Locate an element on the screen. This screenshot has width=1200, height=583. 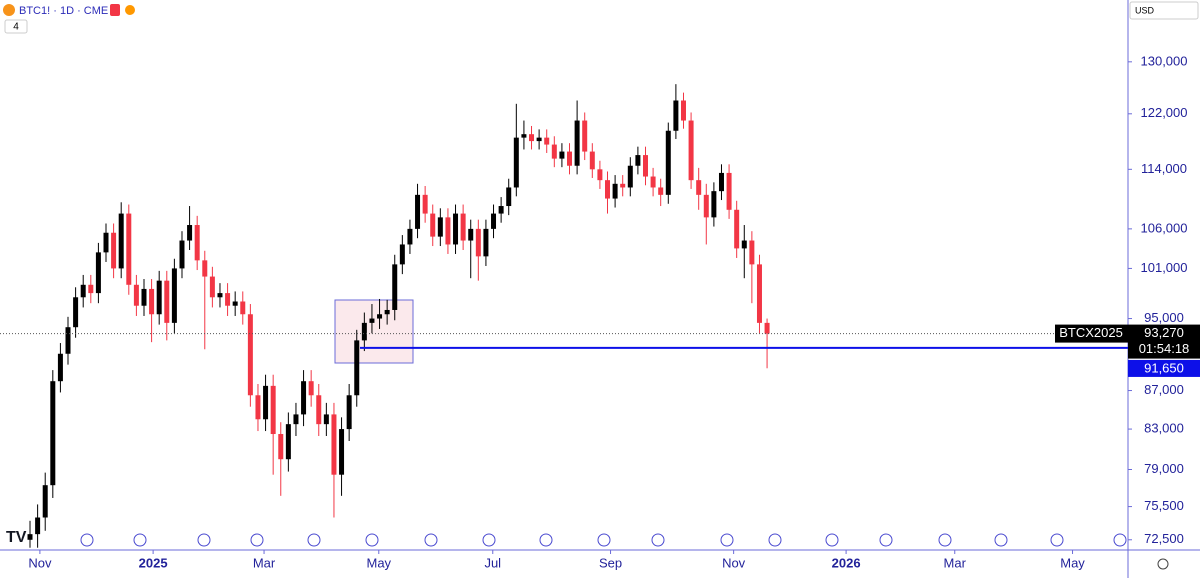
x-tick-label: 2025 is located at coordinates (153, 562).